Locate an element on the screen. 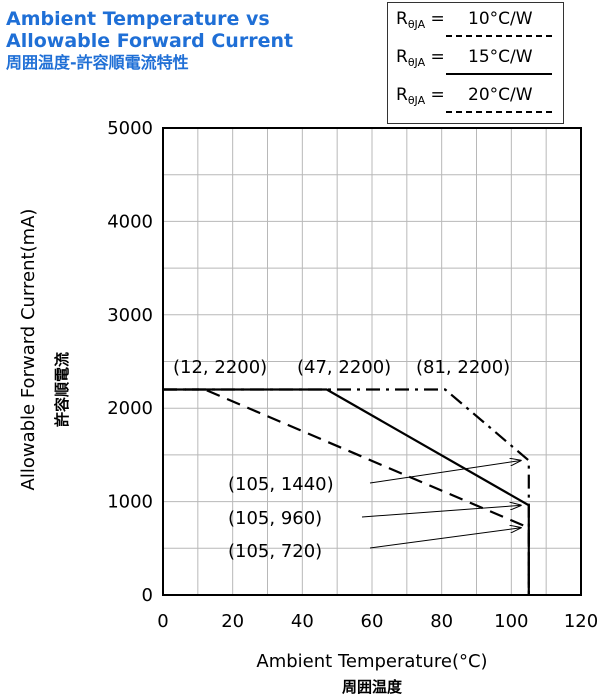  y-axis-label: Allowable Forward Current(mA) is located at coordinates (28, 350).